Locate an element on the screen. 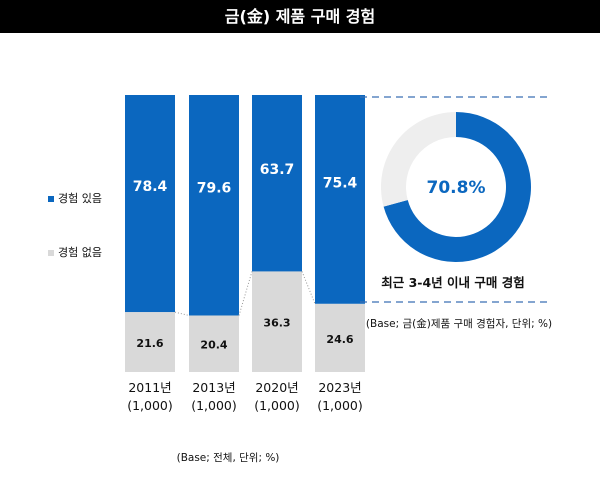  data-label-experienced-1: 78.4 is located at coordinates (150, 187).